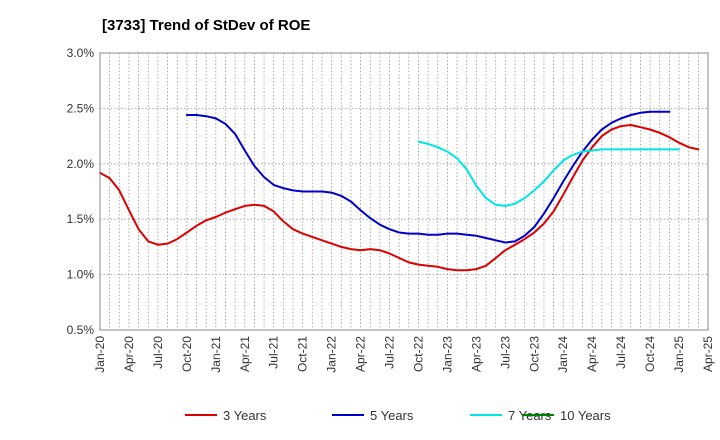 This screenshot has width=720, height=440. I want to click on x-tick-label: Jul-24, so click(621, 352).